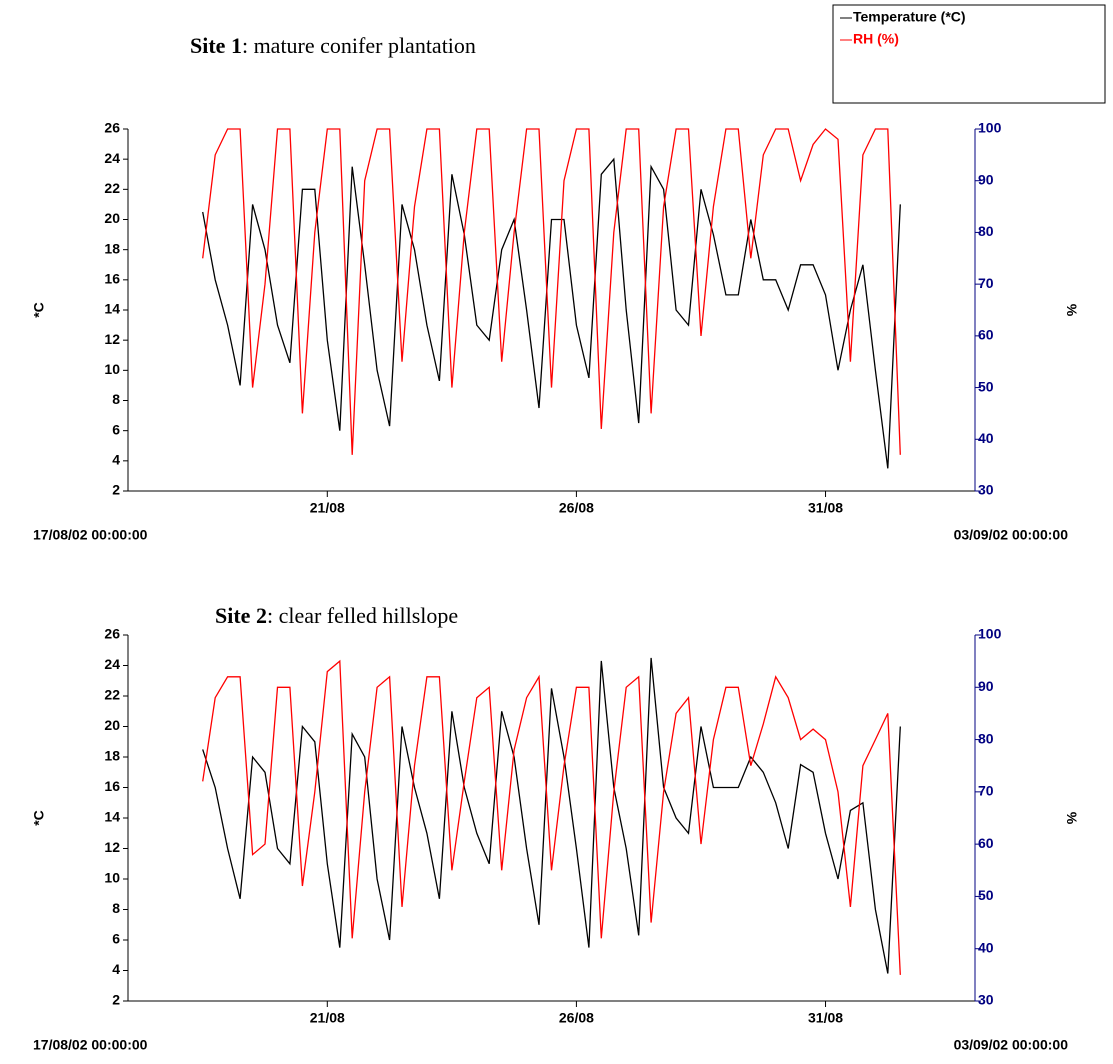 Image resolution: width=1113 pixels, height=1064 pixels. What do you see at coordinates (362, 615) in the screenshot?
I see `title-rest: : clear felled hillslope` at bounding box center [362, 615].